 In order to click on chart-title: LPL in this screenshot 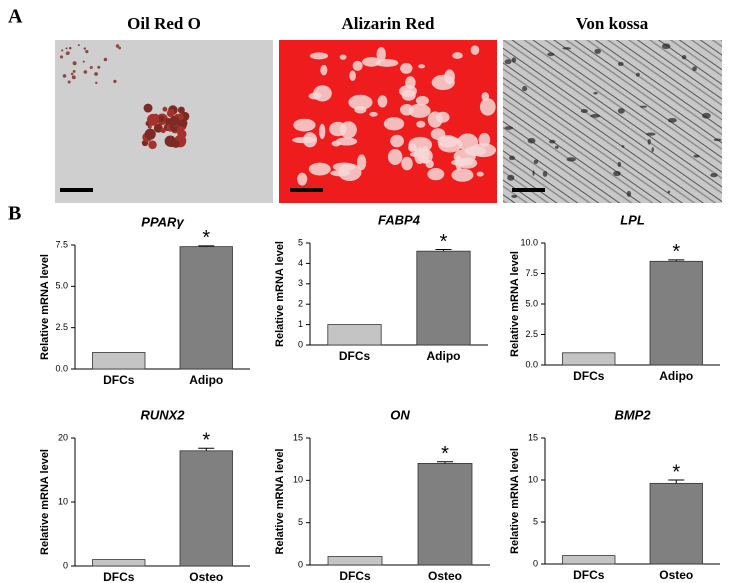, I will do `click(632, 219)`.